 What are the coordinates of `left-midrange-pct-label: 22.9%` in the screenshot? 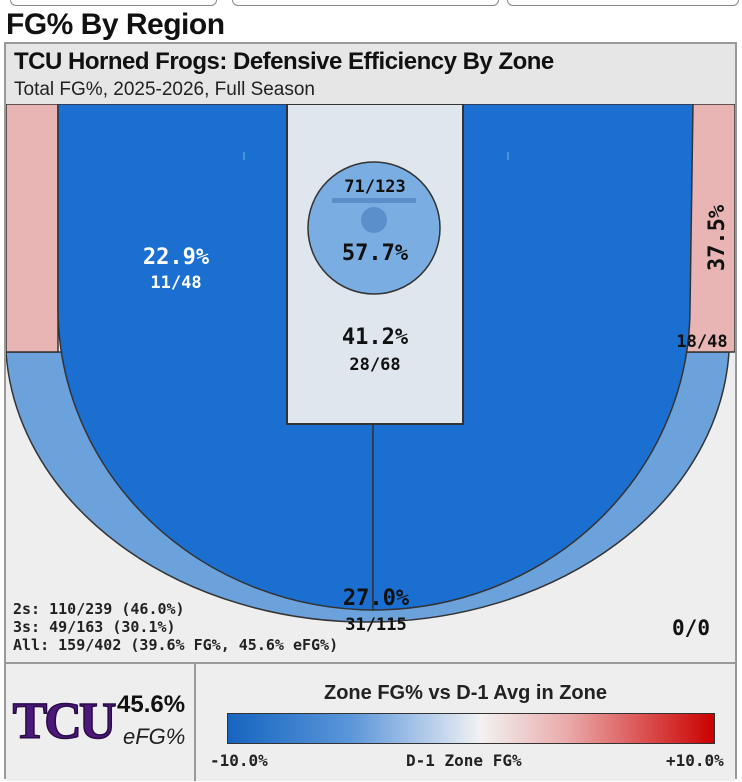 It's located at (176, 257).